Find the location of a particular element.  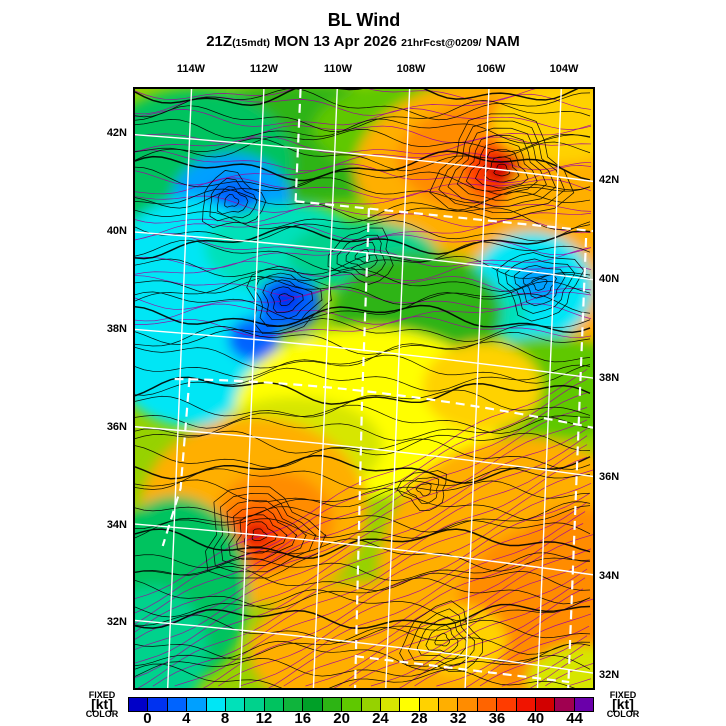

colorbar-tick: 32 is located at coordinates (458, 718).